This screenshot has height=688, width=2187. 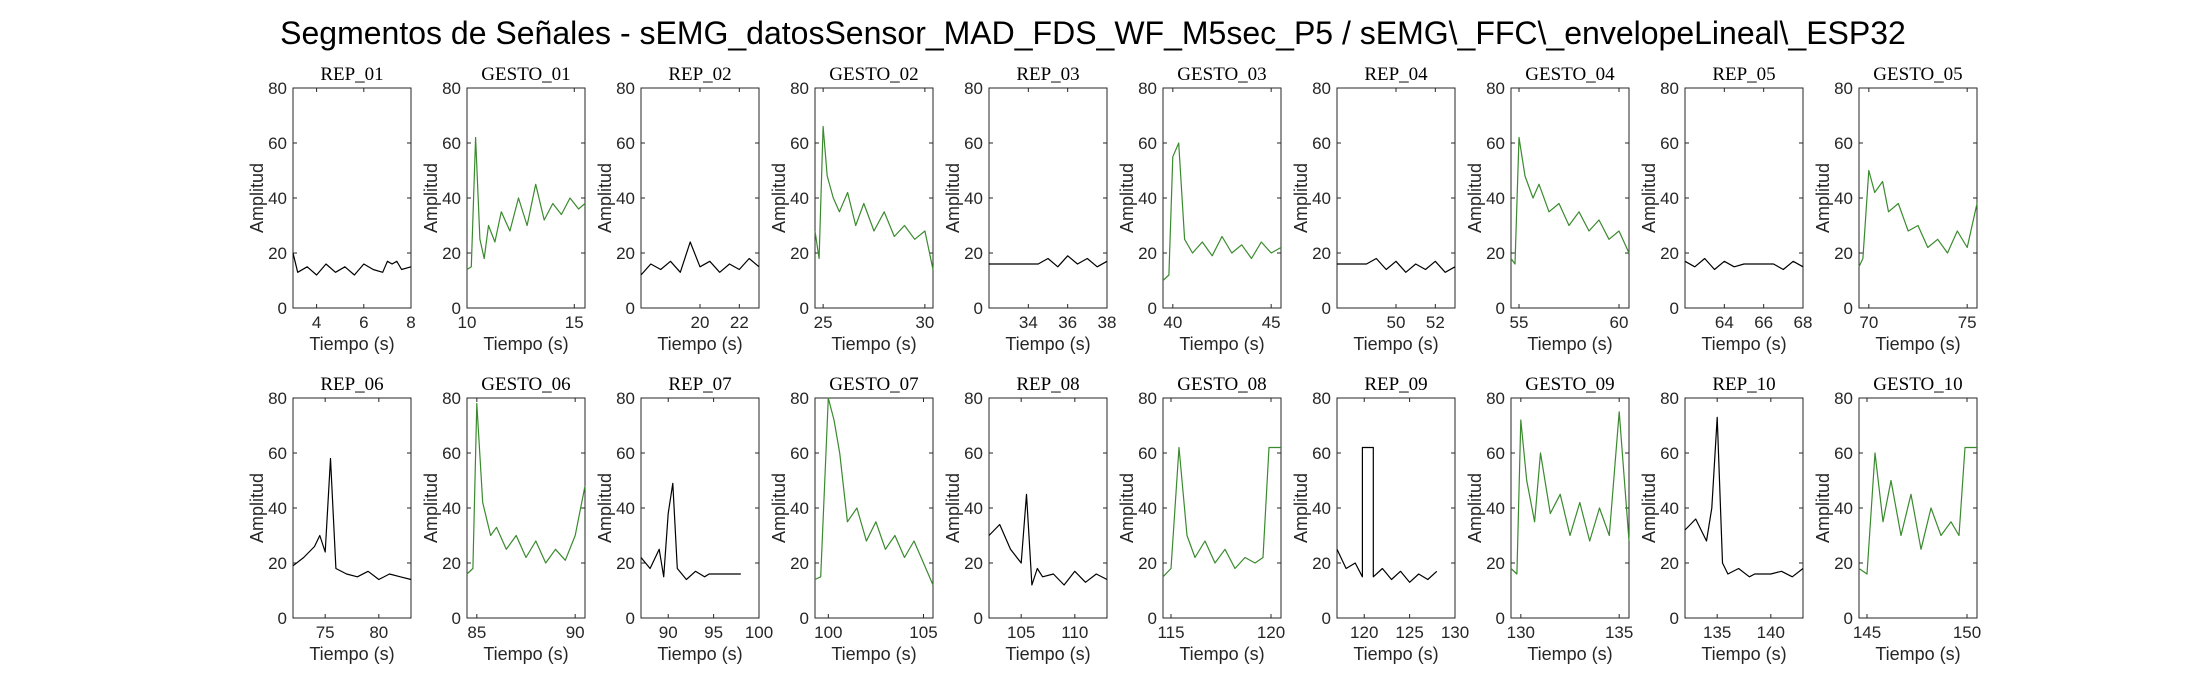 I want to click on panel-title: REP_02, so click(x=699, y=74).